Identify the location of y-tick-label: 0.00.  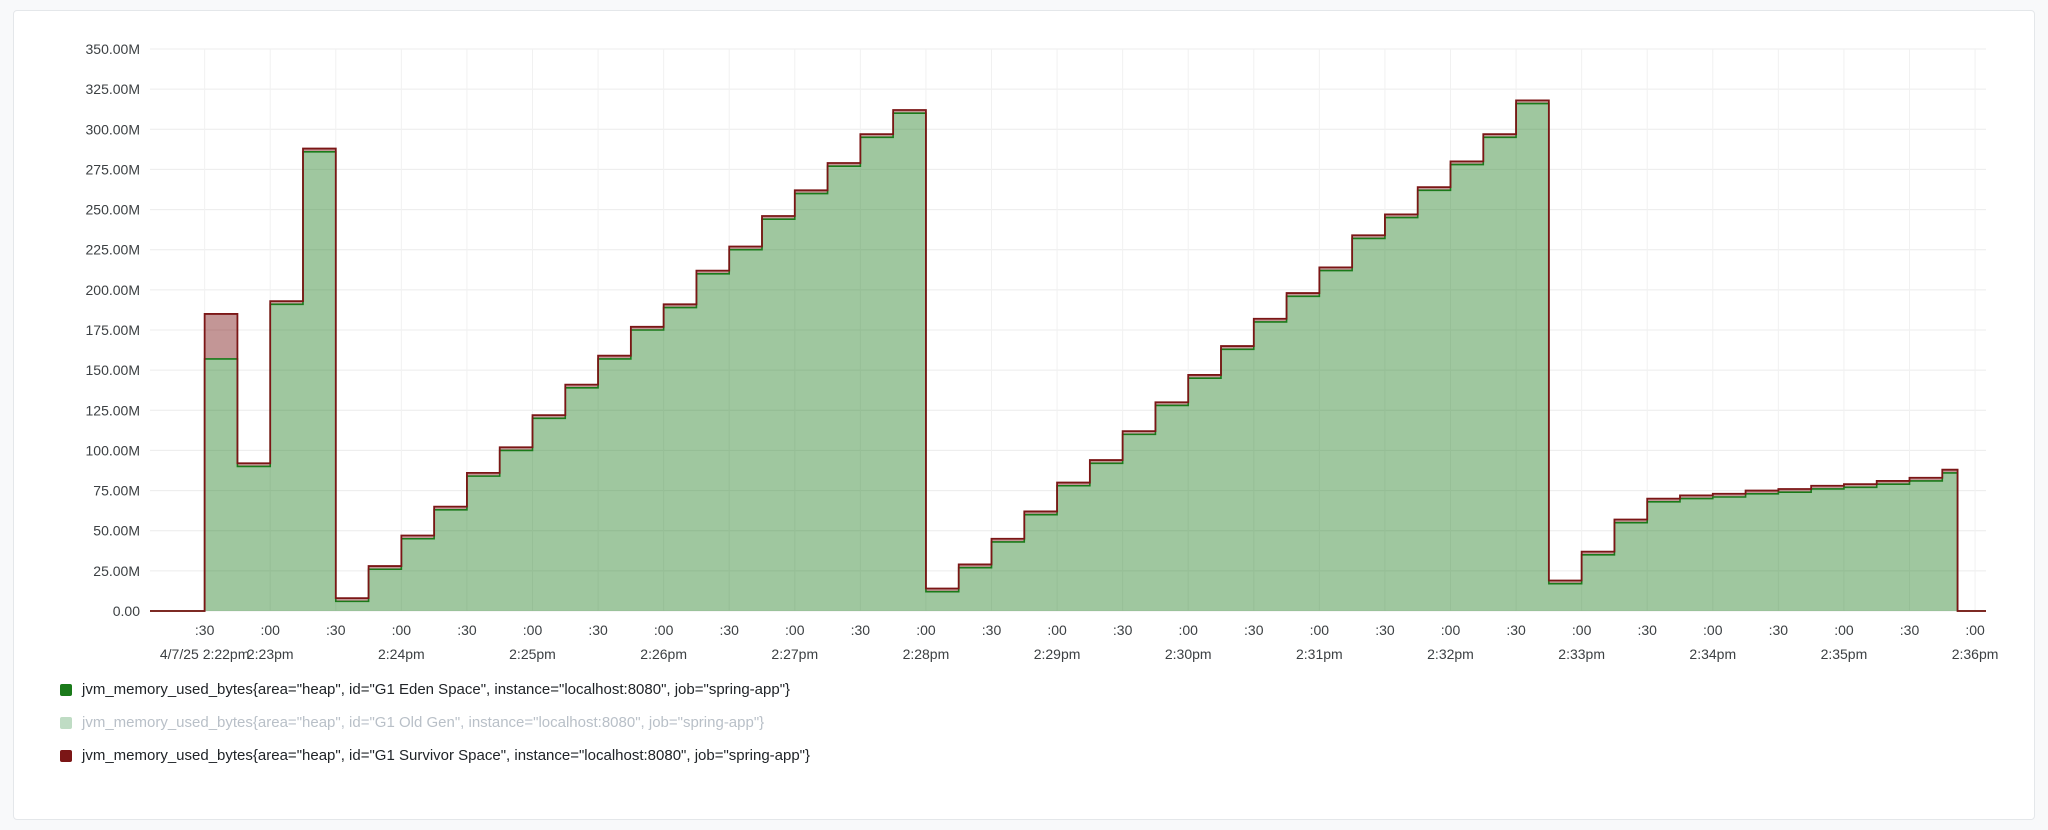
(126, 611).